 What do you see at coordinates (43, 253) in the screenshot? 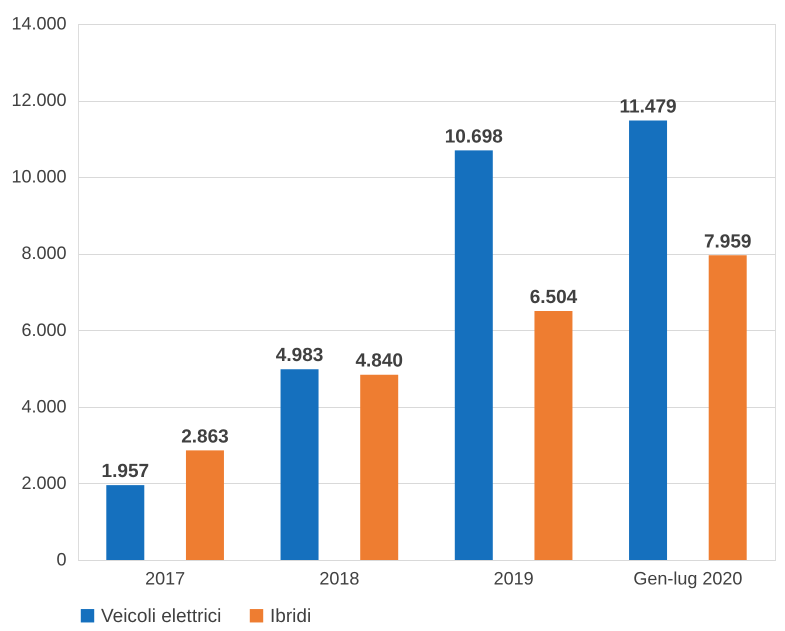
I see `y-tick-label: 8.000` at bounding box center [43, 253].